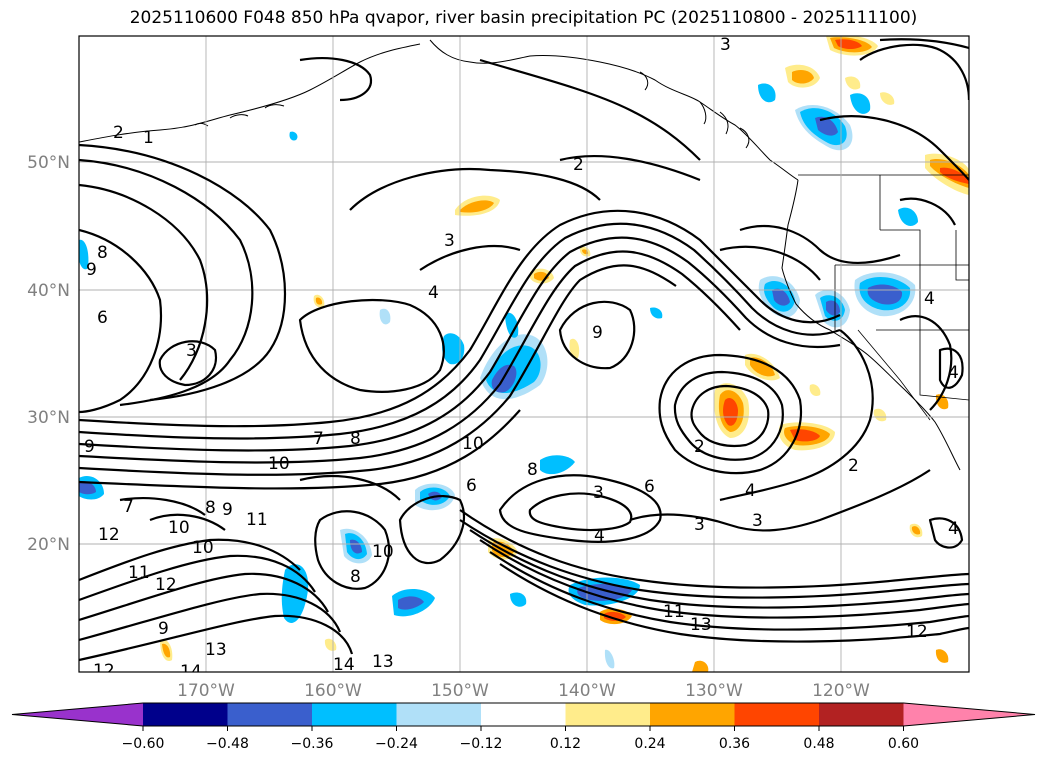  I want to click on colorbar-extend-high, so click(969, 714).